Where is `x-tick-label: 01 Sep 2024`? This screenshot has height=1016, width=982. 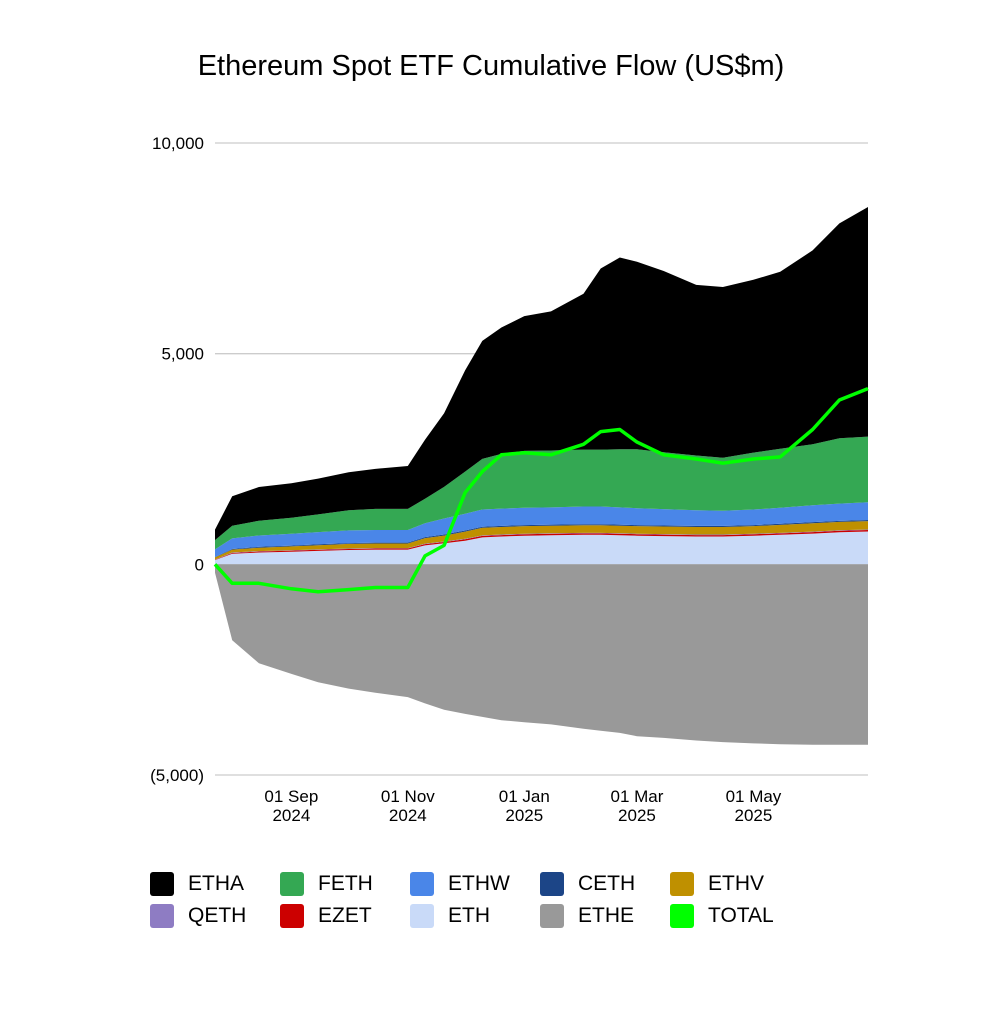
x-tick-label: 01 Sep 2024 is located at coordinates (291, 806).